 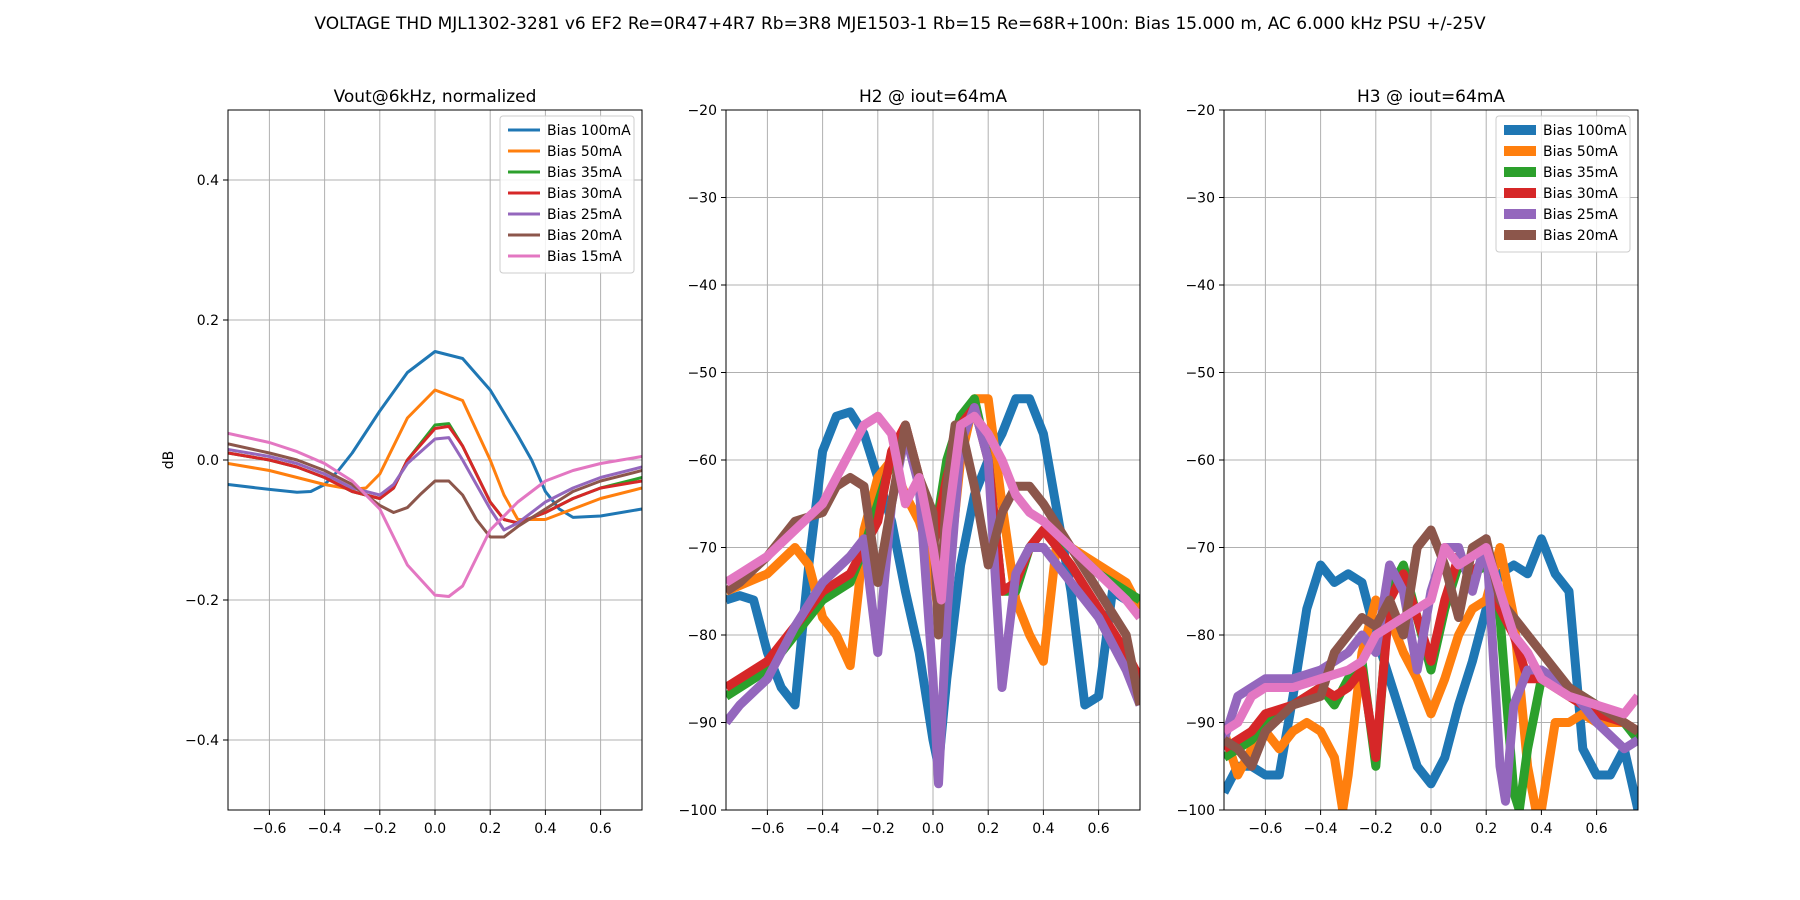 I want to click on y-tick-label: −0.4, so click(x=202, y=741).